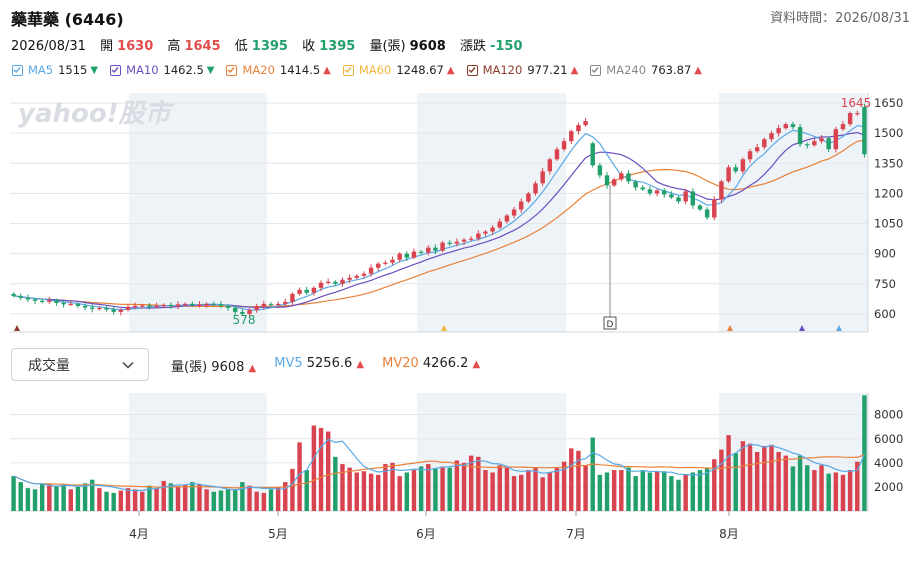 This screenshot has width=918, height=575. I want to click on ma-toggle-ma10: MA10 1462.5 ▼, so click(162, 70).